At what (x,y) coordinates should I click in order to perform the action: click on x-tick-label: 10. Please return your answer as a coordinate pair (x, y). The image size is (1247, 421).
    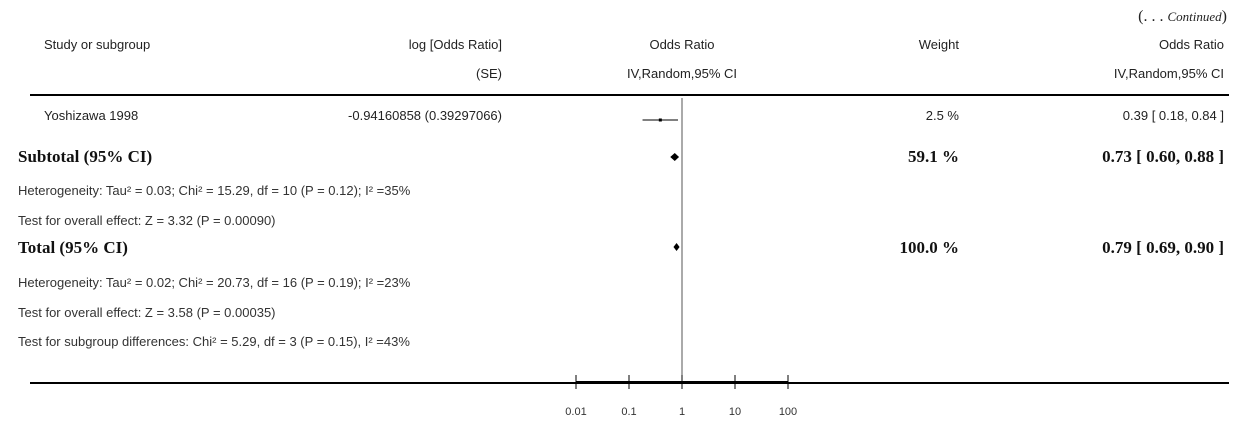
    Looking at the image, I should click on (735, 412).